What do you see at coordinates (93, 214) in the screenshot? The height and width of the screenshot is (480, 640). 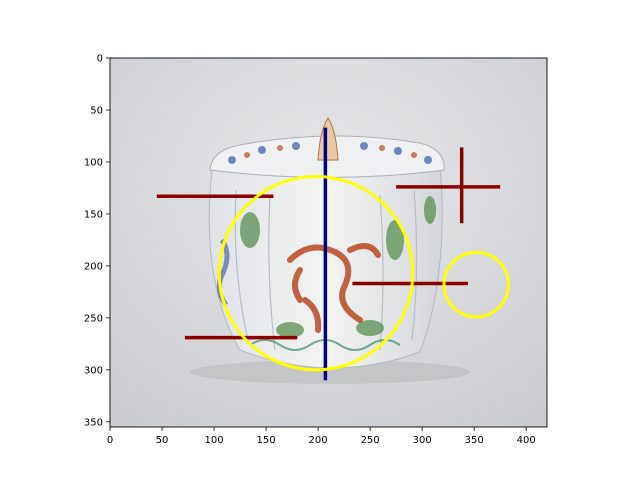 I see `y-tick-label: 150` at bounding box center [93, 214].